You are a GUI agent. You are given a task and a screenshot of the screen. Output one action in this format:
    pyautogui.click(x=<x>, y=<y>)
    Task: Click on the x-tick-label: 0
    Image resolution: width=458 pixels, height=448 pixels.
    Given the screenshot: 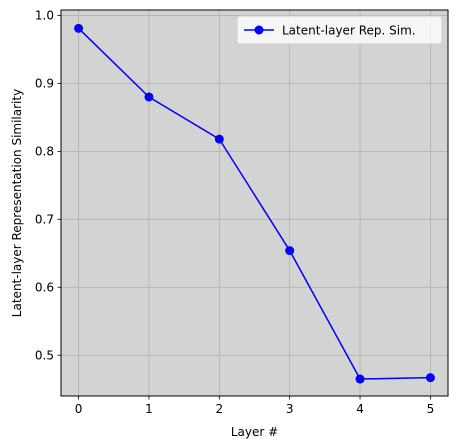 What is the action you would take?
    pyautogui.click(x=79, y=409)
    